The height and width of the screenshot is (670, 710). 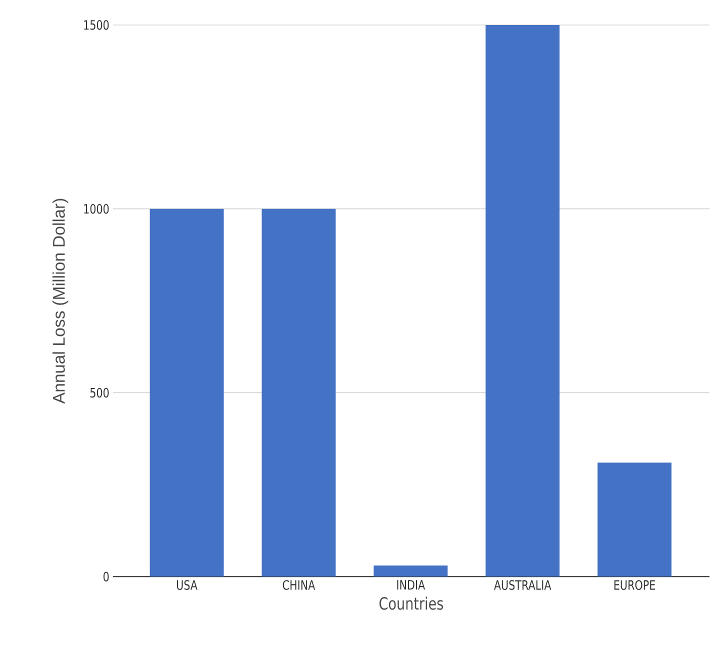 What do you see at coordinates (96, 25) in the screenshot?
I see `y-tick-label: 1500` at bounding box center [96, 25].